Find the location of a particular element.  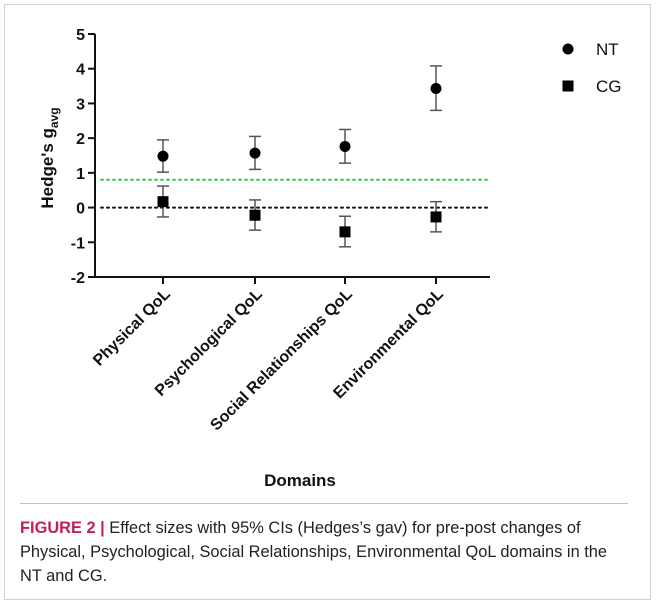

y-tick-label: -1 is located at coordinates (78, 243).